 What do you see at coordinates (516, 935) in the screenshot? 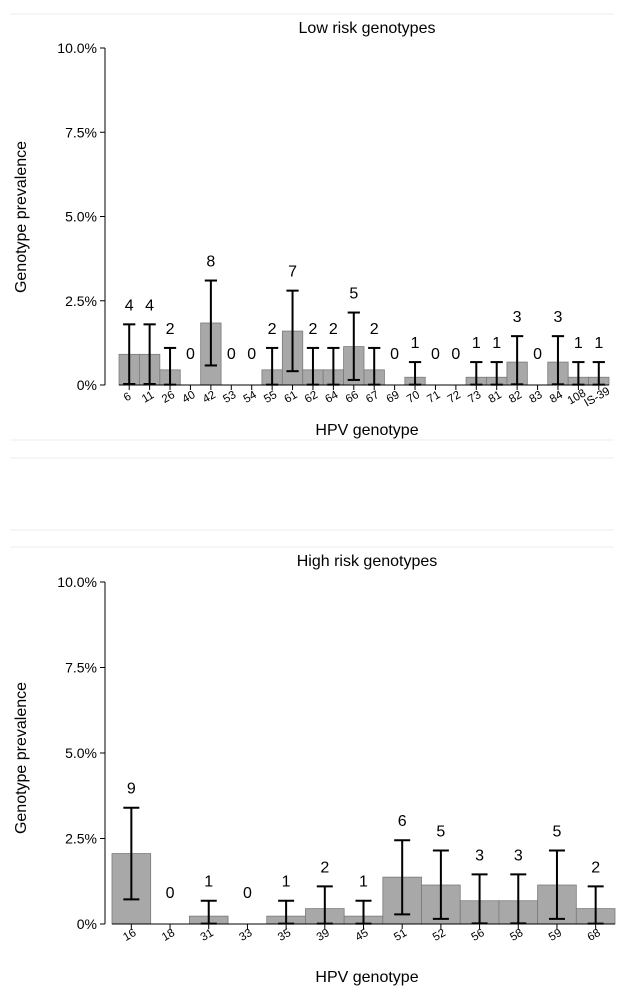
I see `x-tick-label: 58` at bounding box center [516, 935].